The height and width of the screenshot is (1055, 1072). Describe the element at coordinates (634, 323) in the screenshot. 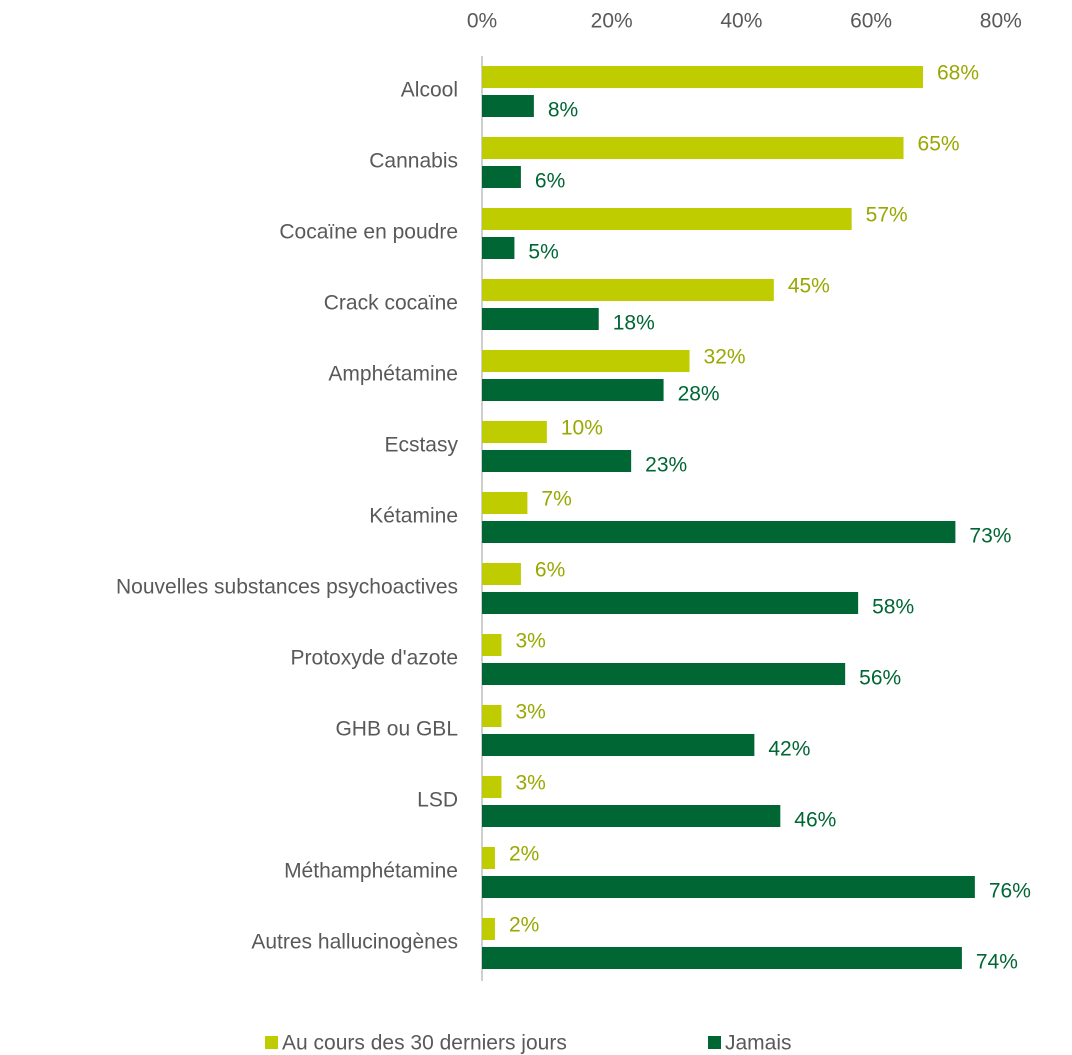

I see `value-label: 18%` at that location.